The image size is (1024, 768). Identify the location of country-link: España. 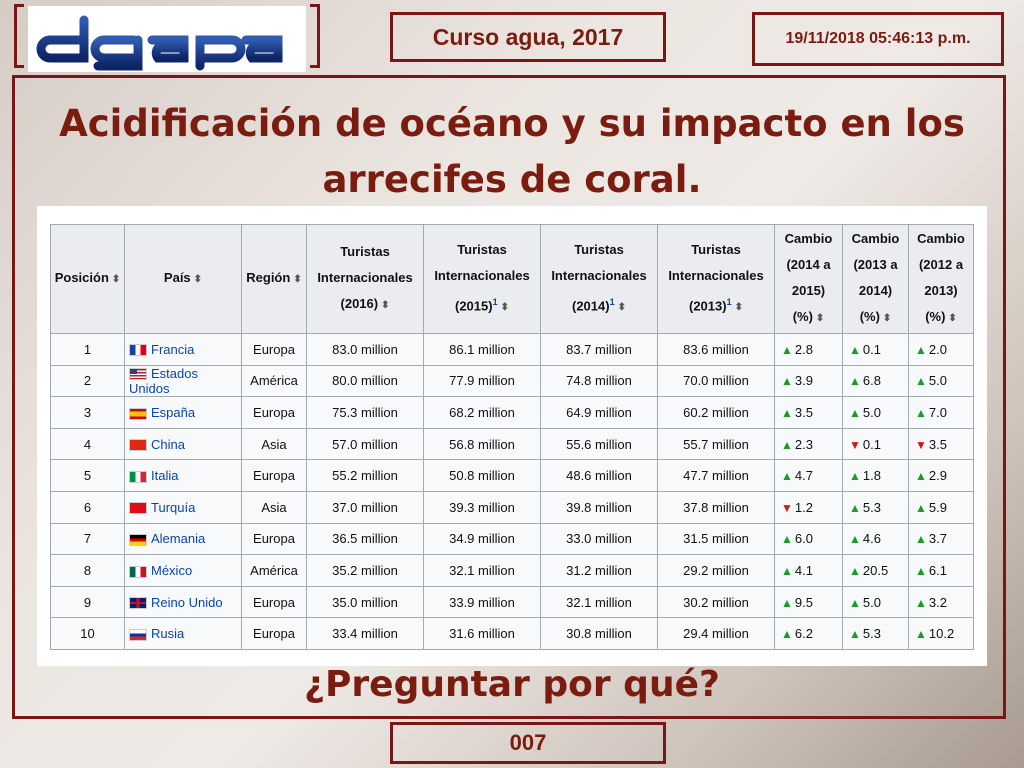
(173, 412).